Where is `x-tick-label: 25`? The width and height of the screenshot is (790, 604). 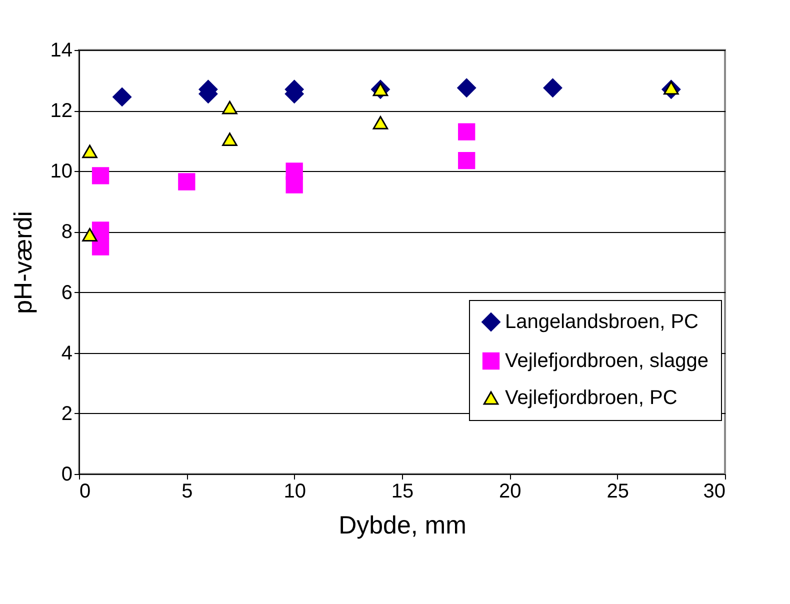
x-tick-label: 25 is located at coordinates (617, 491).